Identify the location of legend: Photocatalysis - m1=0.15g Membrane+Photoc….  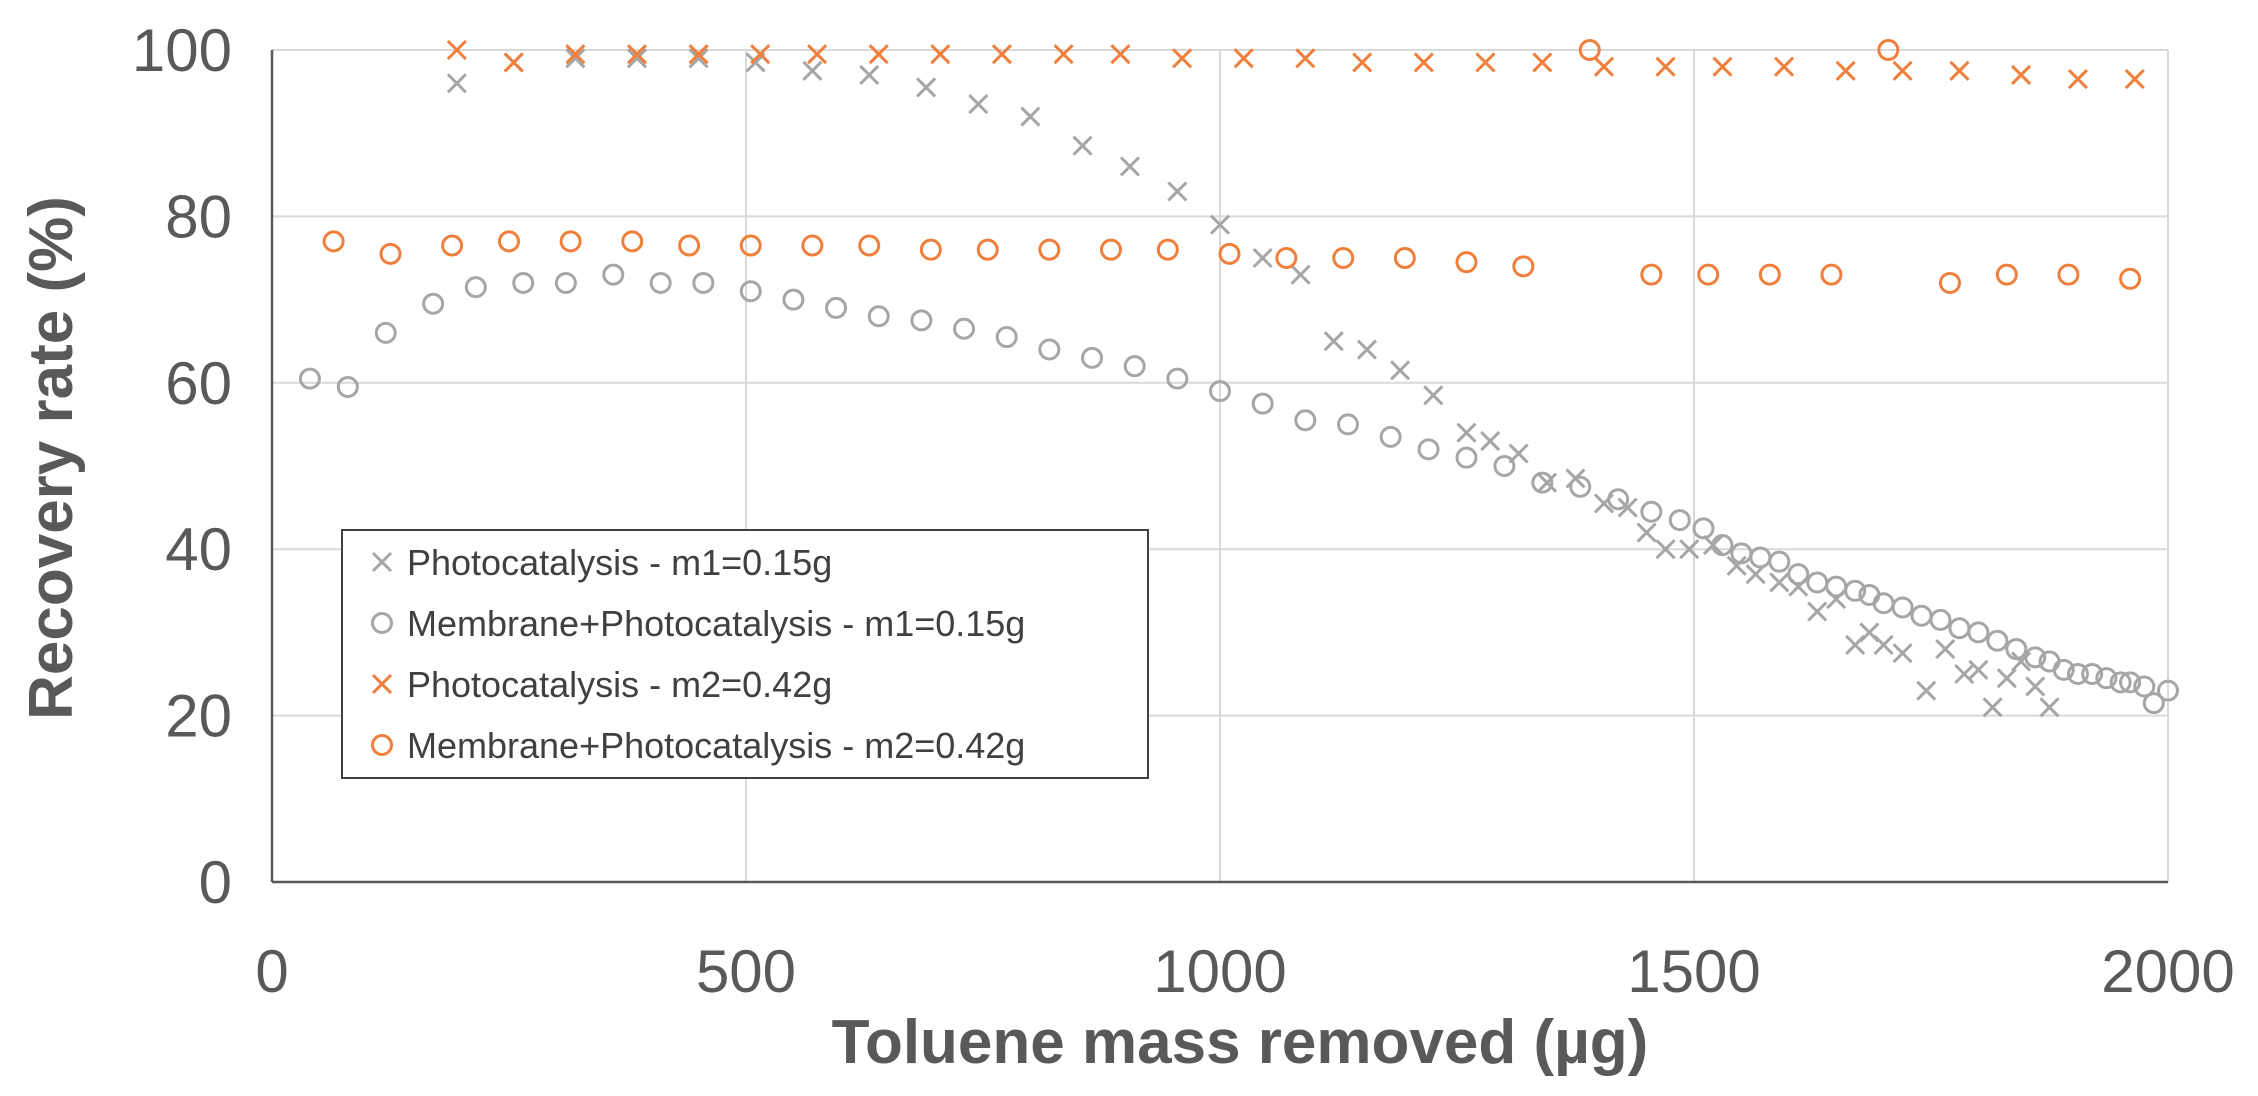
(745, 654).